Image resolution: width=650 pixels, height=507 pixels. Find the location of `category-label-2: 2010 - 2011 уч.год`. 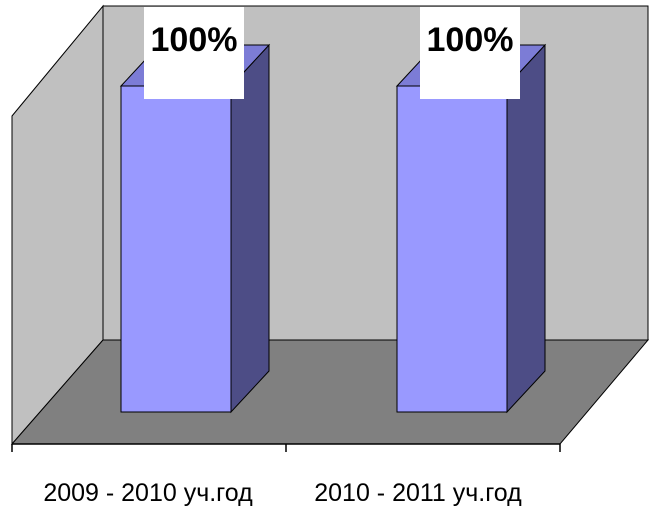

category-label-2: 2010 - 2011 уч.год is located at coordinates (418, 493).